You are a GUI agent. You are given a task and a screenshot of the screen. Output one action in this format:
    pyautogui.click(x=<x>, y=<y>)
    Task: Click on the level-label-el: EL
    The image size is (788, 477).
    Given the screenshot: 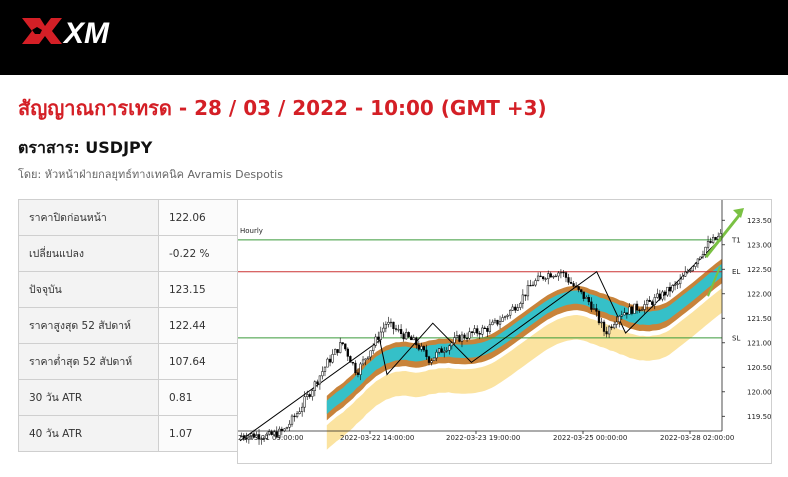 What is the action you would take?
    pyautogui.click(x=736, y=272)
    